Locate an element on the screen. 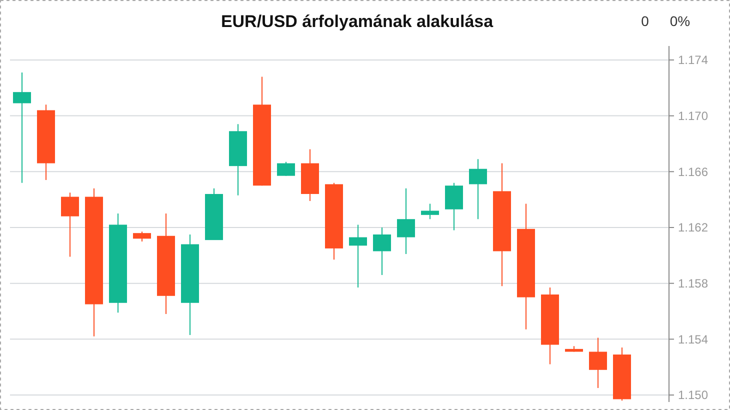 The image size is (730, 410). y-tick-label: 1.158 is located at coordinates (693, 283).